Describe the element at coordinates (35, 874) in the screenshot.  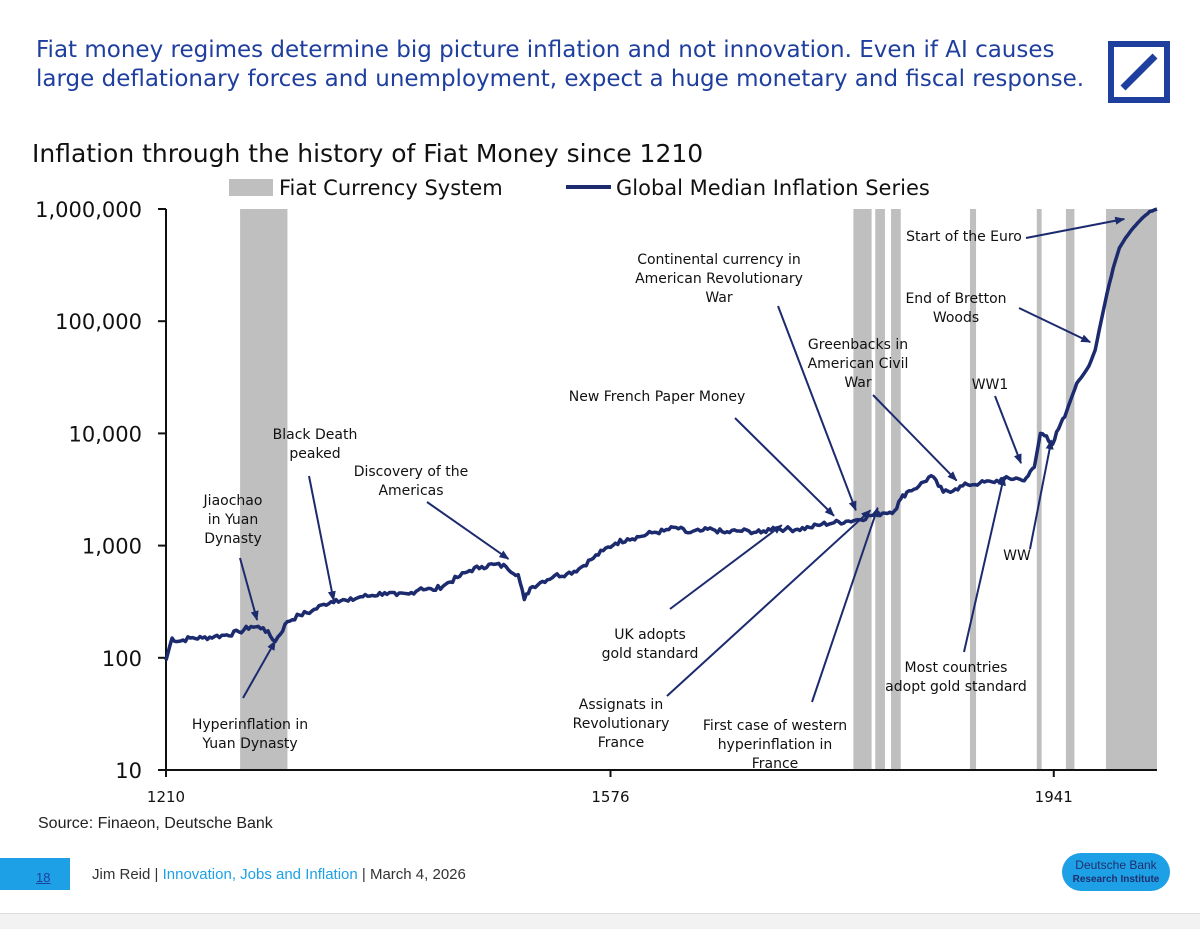
I see `footer-accent-bar` at that location.